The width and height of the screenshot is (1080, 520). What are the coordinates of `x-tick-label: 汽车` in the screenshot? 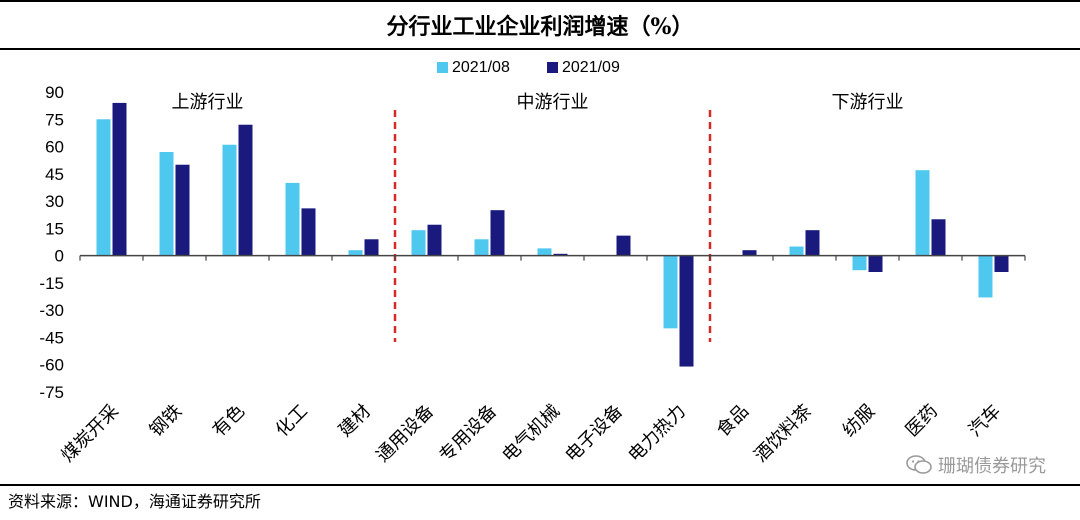 It's located at (985, 421).